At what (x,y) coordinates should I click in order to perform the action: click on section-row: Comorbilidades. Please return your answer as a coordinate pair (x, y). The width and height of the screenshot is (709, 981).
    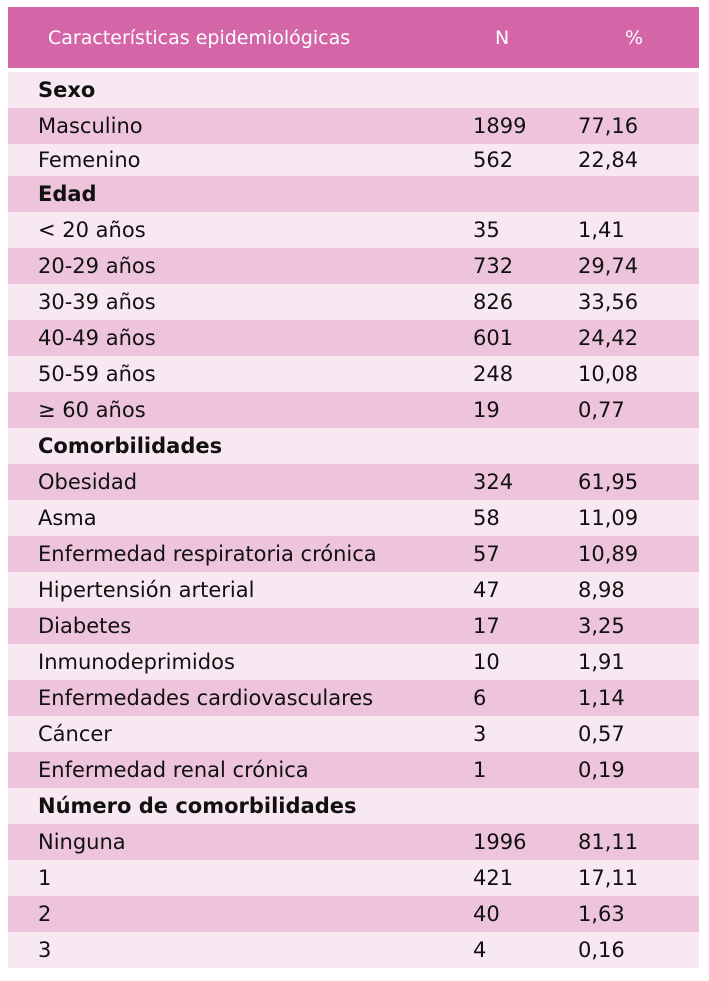
    Looking at the image, I should click on (353, 446).